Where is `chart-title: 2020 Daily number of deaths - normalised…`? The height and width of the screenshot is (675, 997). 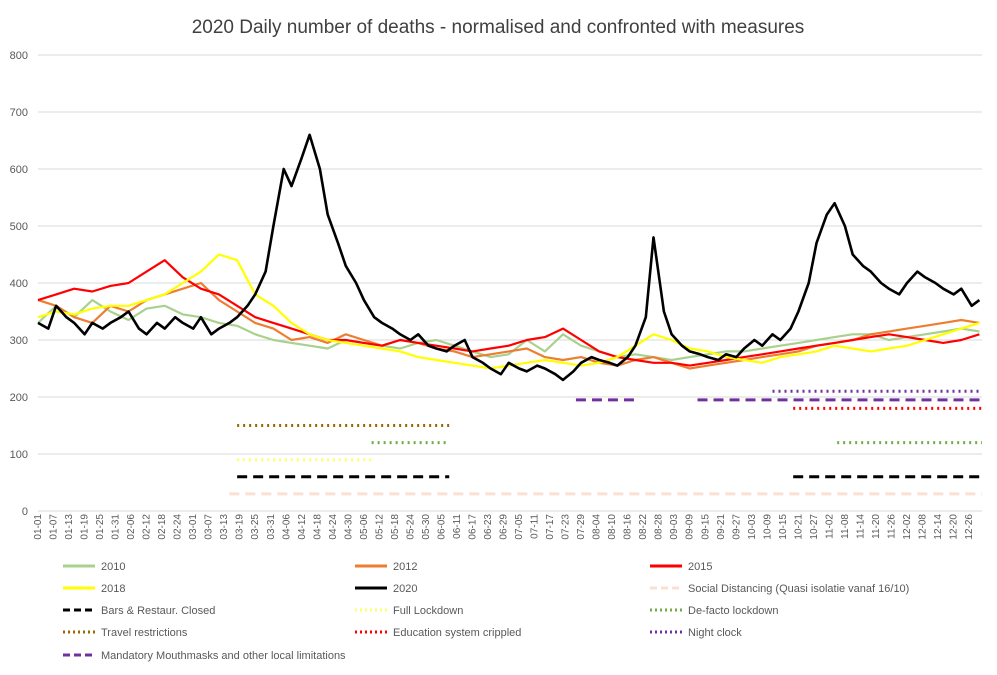 chart-title: 2020 Daily number of deaths - normalised… is located at coordinates (498, 27).